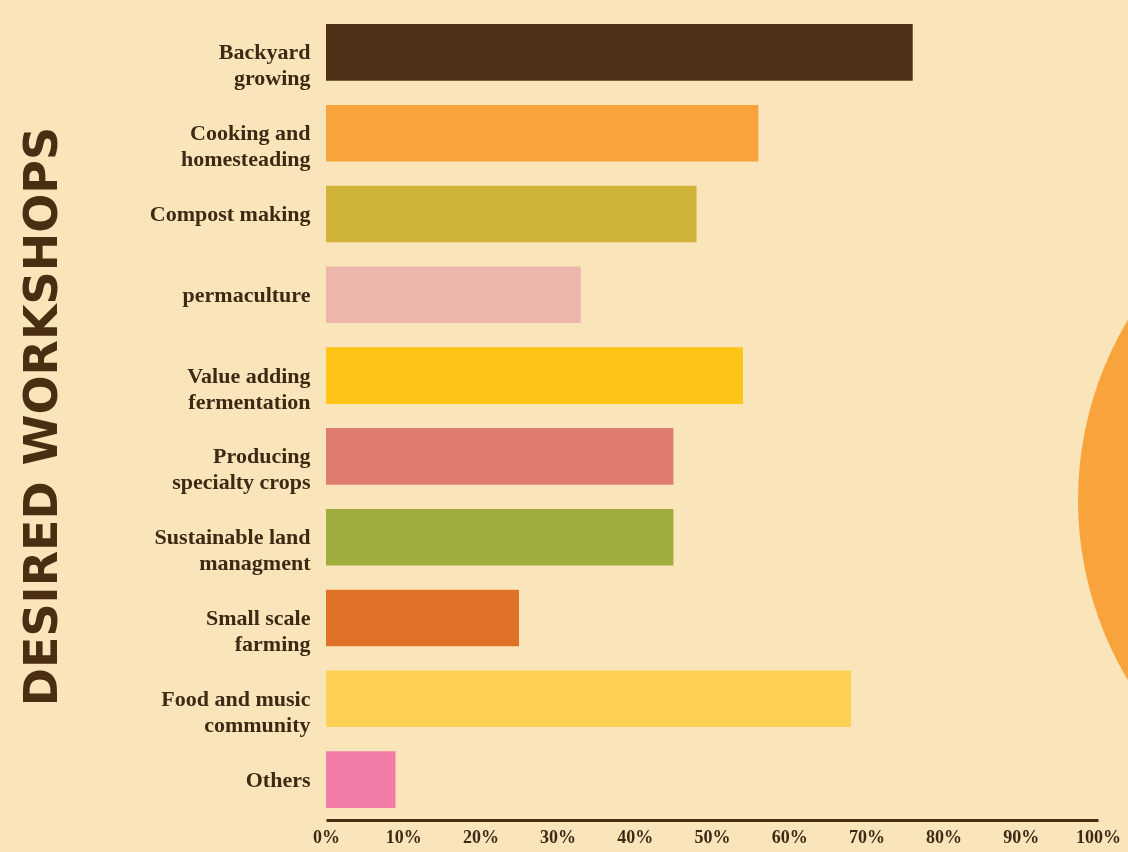  I want to click on y-tick-label: Sustainable land managment, so click(233, 550).